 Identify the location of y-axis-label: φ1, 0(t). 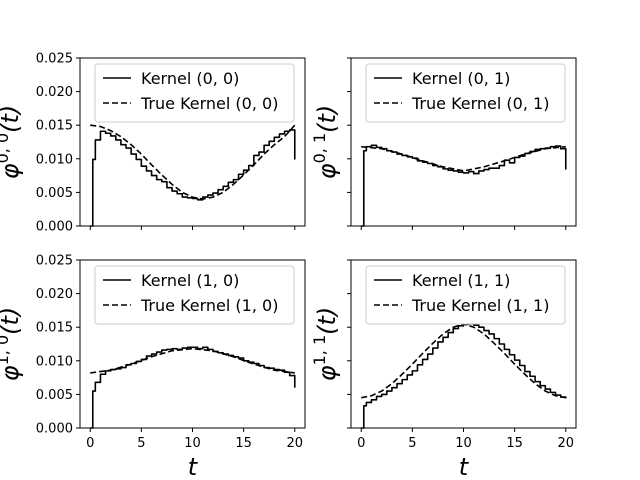
(12, 344).